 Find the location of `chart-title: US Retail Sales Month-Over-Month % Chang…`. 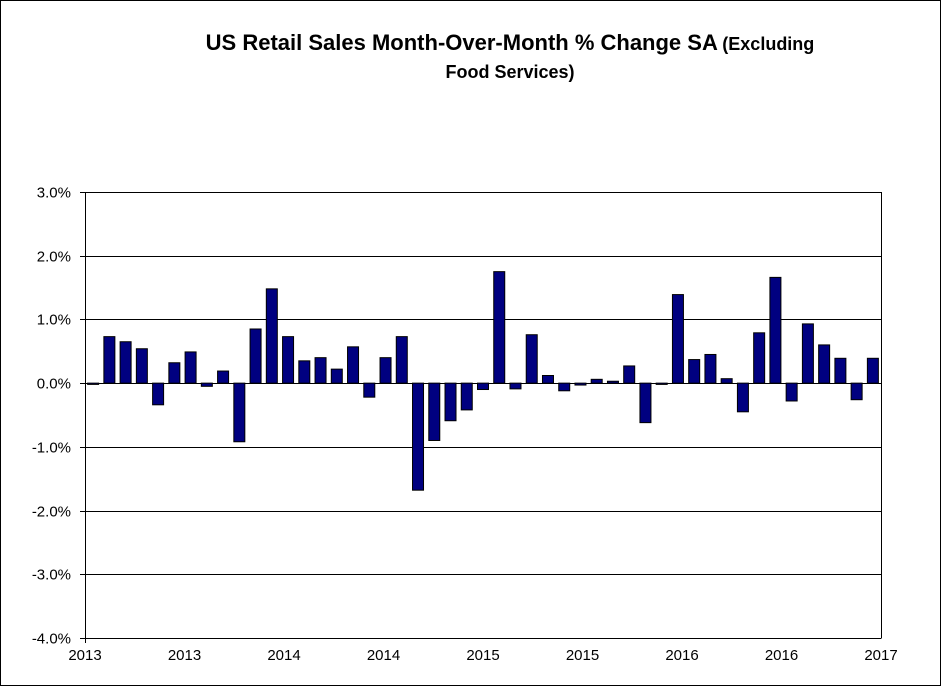

chart-title: US Retail Sales Month-Over-Month % Chang… is located at coordinates (510, 58).